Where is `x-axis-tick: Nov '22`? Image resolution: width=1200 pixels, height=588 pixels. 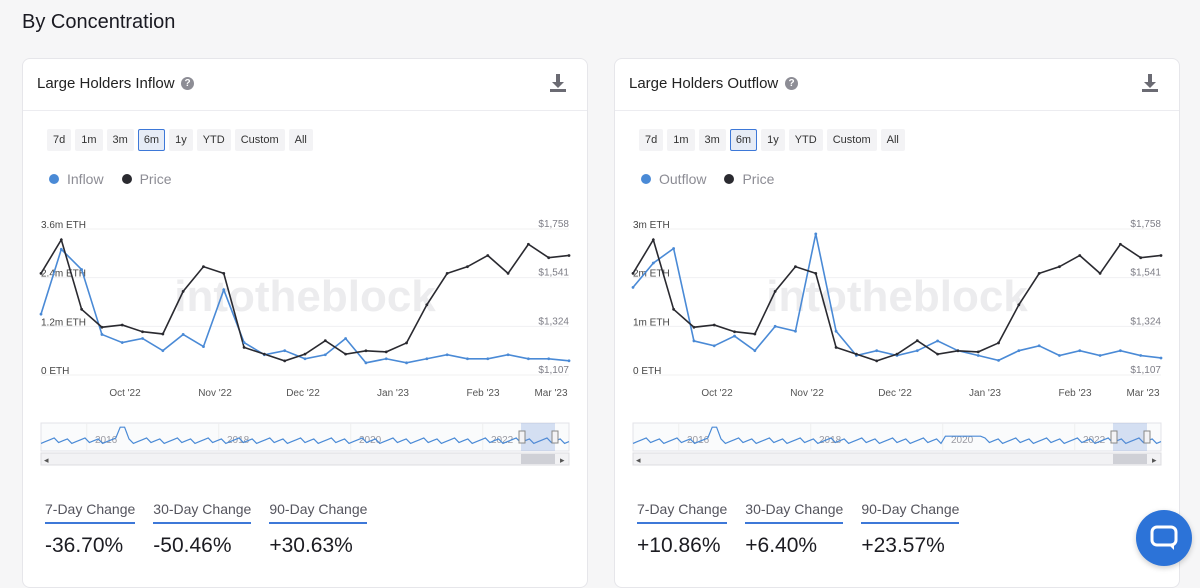 x-axis-tick: Nov '22 is located at coordinates (215, 393).